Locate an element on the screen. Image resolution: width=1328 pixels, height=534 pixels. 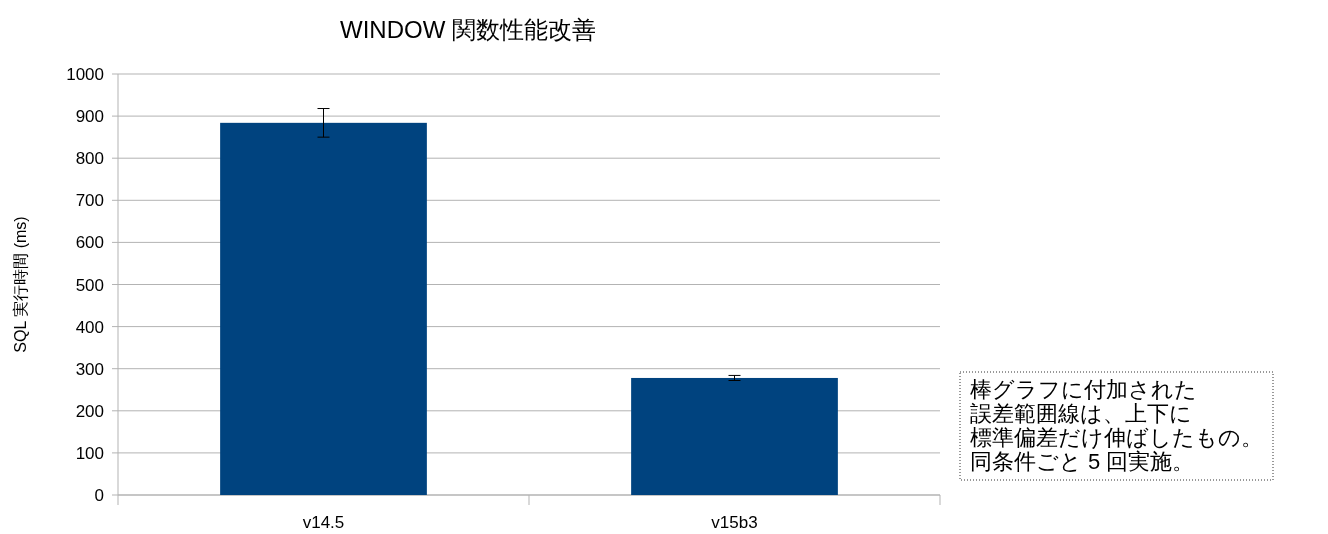
y-tick-label: 700 is located at coordinates (89, 201).